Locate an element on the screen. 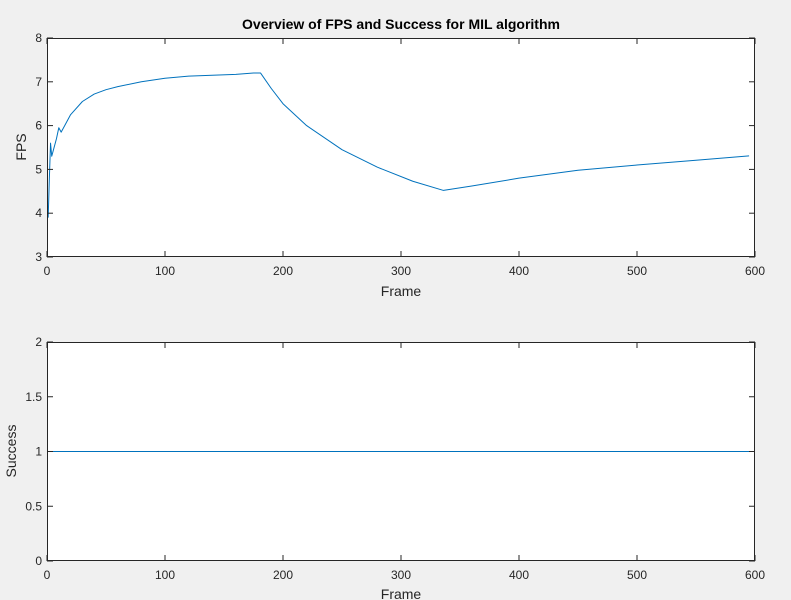  y-tick-label: 0 is located at coordinates (38, 561).